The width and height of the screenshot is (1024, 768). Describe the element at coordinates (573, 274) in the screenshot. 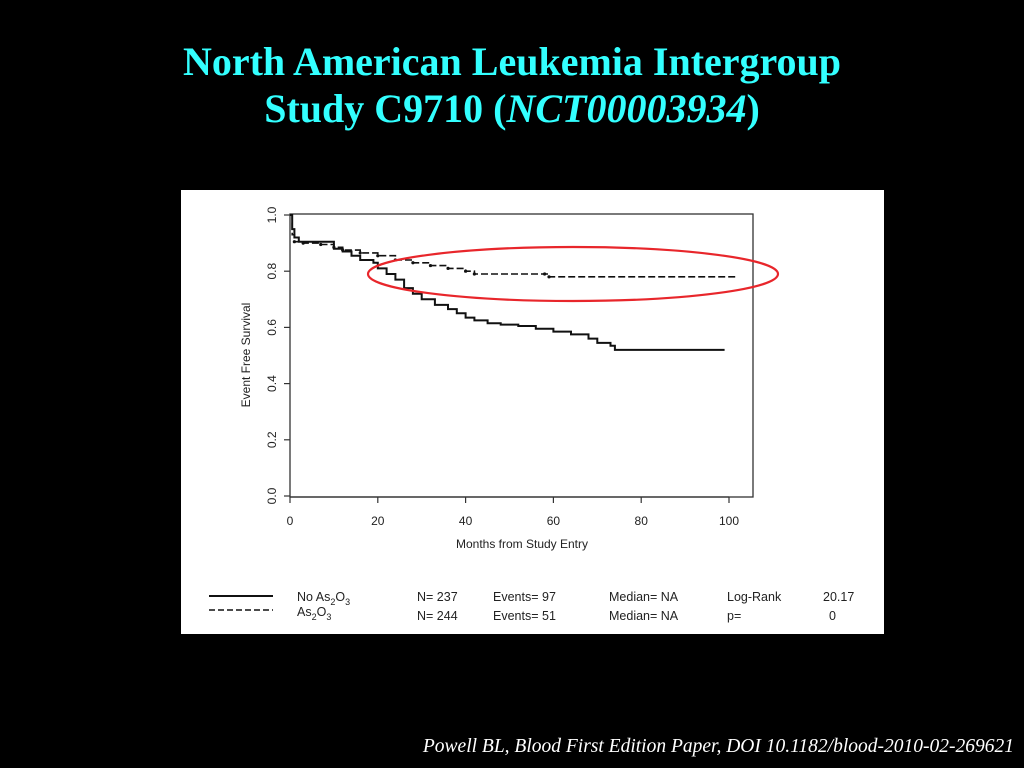

I see `highlight-ellipse` at that location.